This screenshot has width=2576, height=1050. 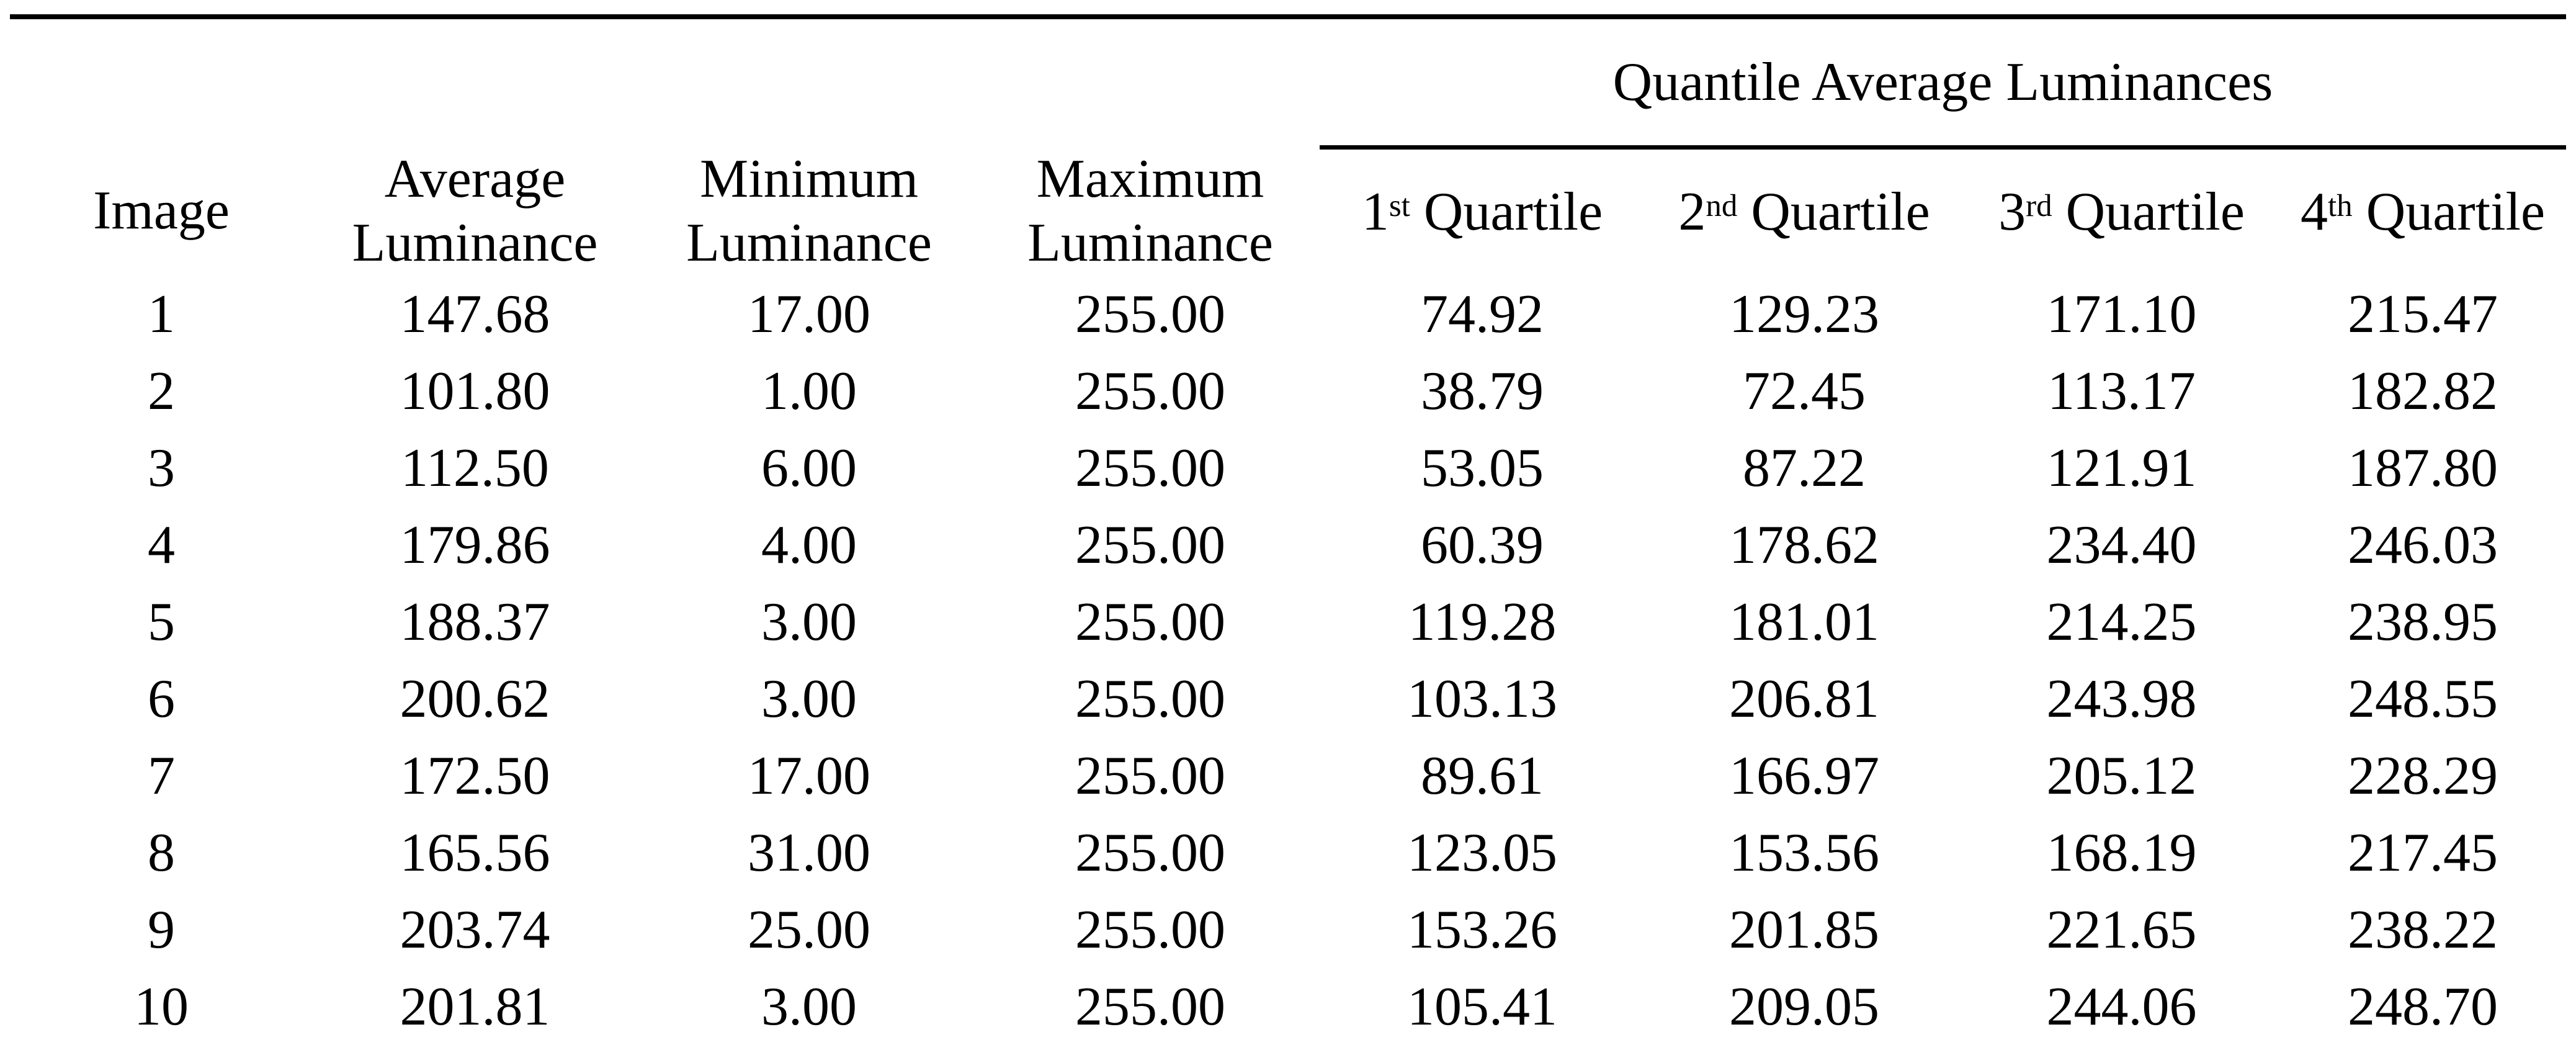 What do you see at coordinates (475, 1006) in the screenshot?
I see `cell-row10-col2: 201.81` at bounding box center [475, 1006].